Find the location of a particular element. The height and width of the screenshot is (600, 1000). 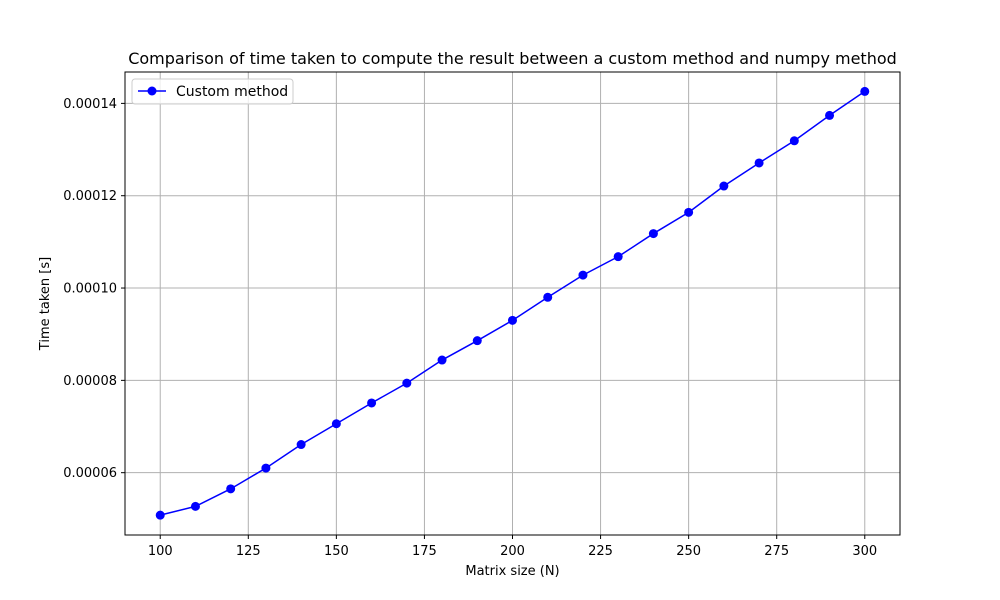

legend-marker-custom-method is located at coordinates (152, 91).